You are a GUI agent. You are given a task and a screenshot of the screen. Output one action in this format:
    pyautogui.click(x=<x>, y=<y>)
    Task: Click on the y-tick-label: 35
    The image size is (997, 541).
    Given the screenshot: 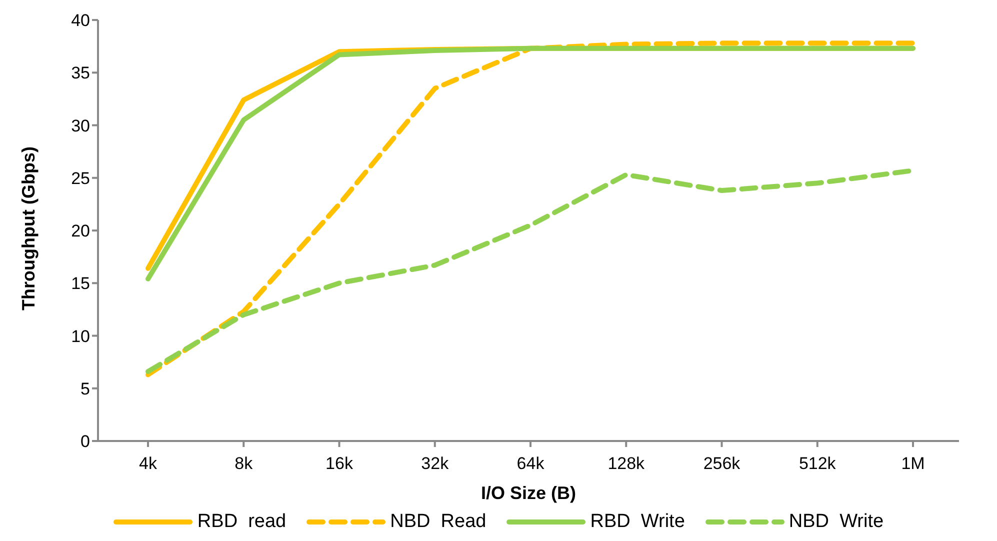 What is the action you would take?
    pyautogui.click(x=80, y=73)
    